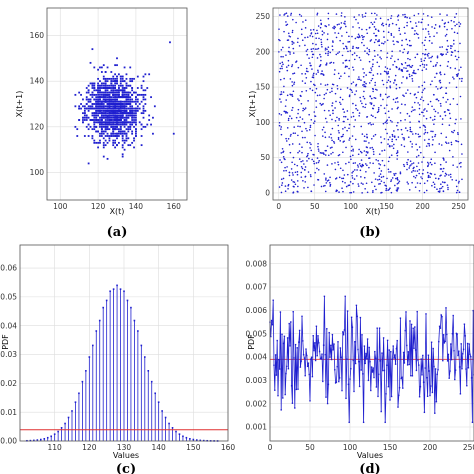 Image resolution: width=474 pixels, height=474 pixels. I want to click on panel-b-xlabel: X(t), so click(373, 211).